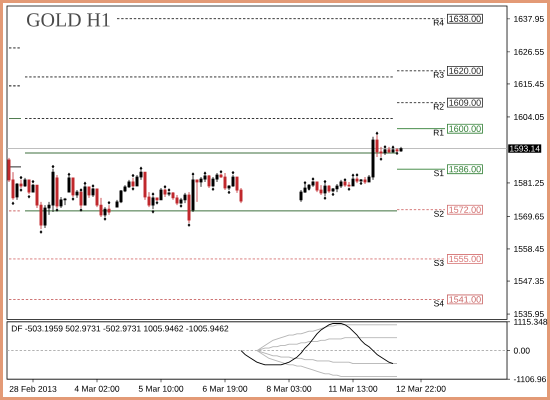 Image resolution: width=550 pixels, height=400 pixels. Describe the element at coordinates (529, 19) in the screenshot. I see `y-tick-label: 1637.95` at that location.